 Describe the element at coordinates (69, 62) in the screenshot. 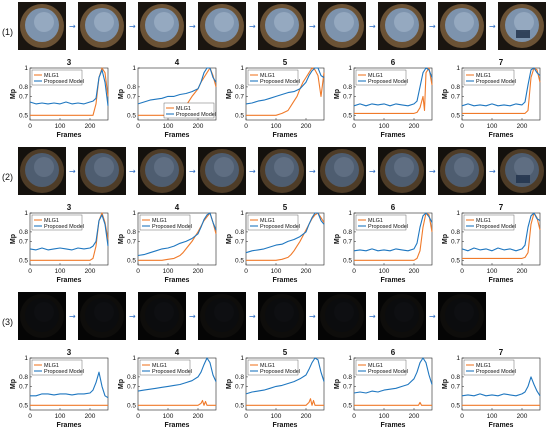

I see `chart-title: 3` at that location.